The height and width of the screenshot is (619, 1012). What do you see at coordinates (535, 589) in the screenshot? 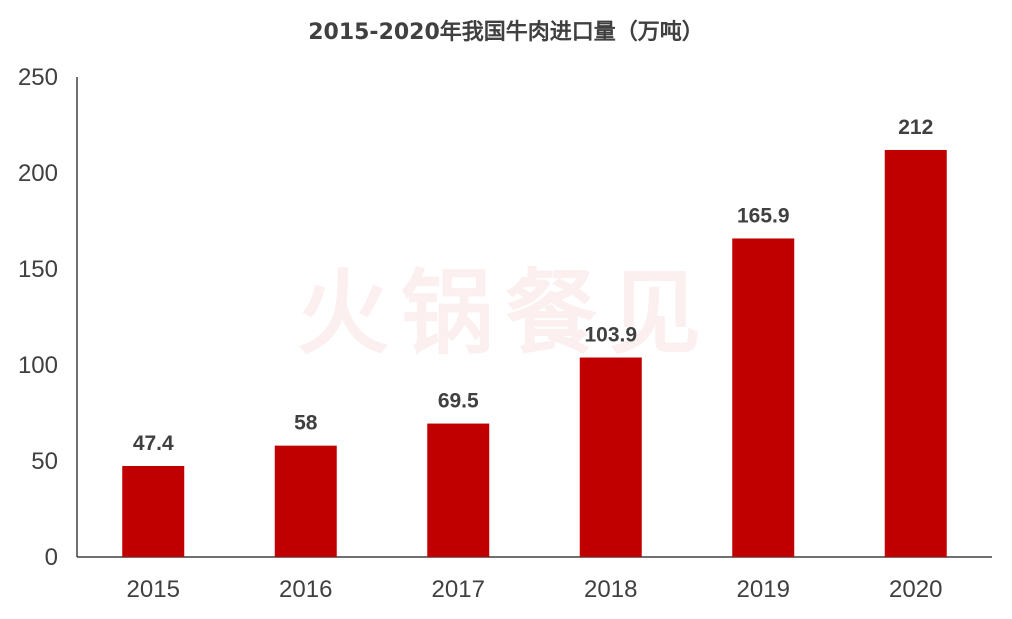
I see `x-axis-ticks: 2015 2016 2017 2018 2019 2020` at bounding box center [535, 589].